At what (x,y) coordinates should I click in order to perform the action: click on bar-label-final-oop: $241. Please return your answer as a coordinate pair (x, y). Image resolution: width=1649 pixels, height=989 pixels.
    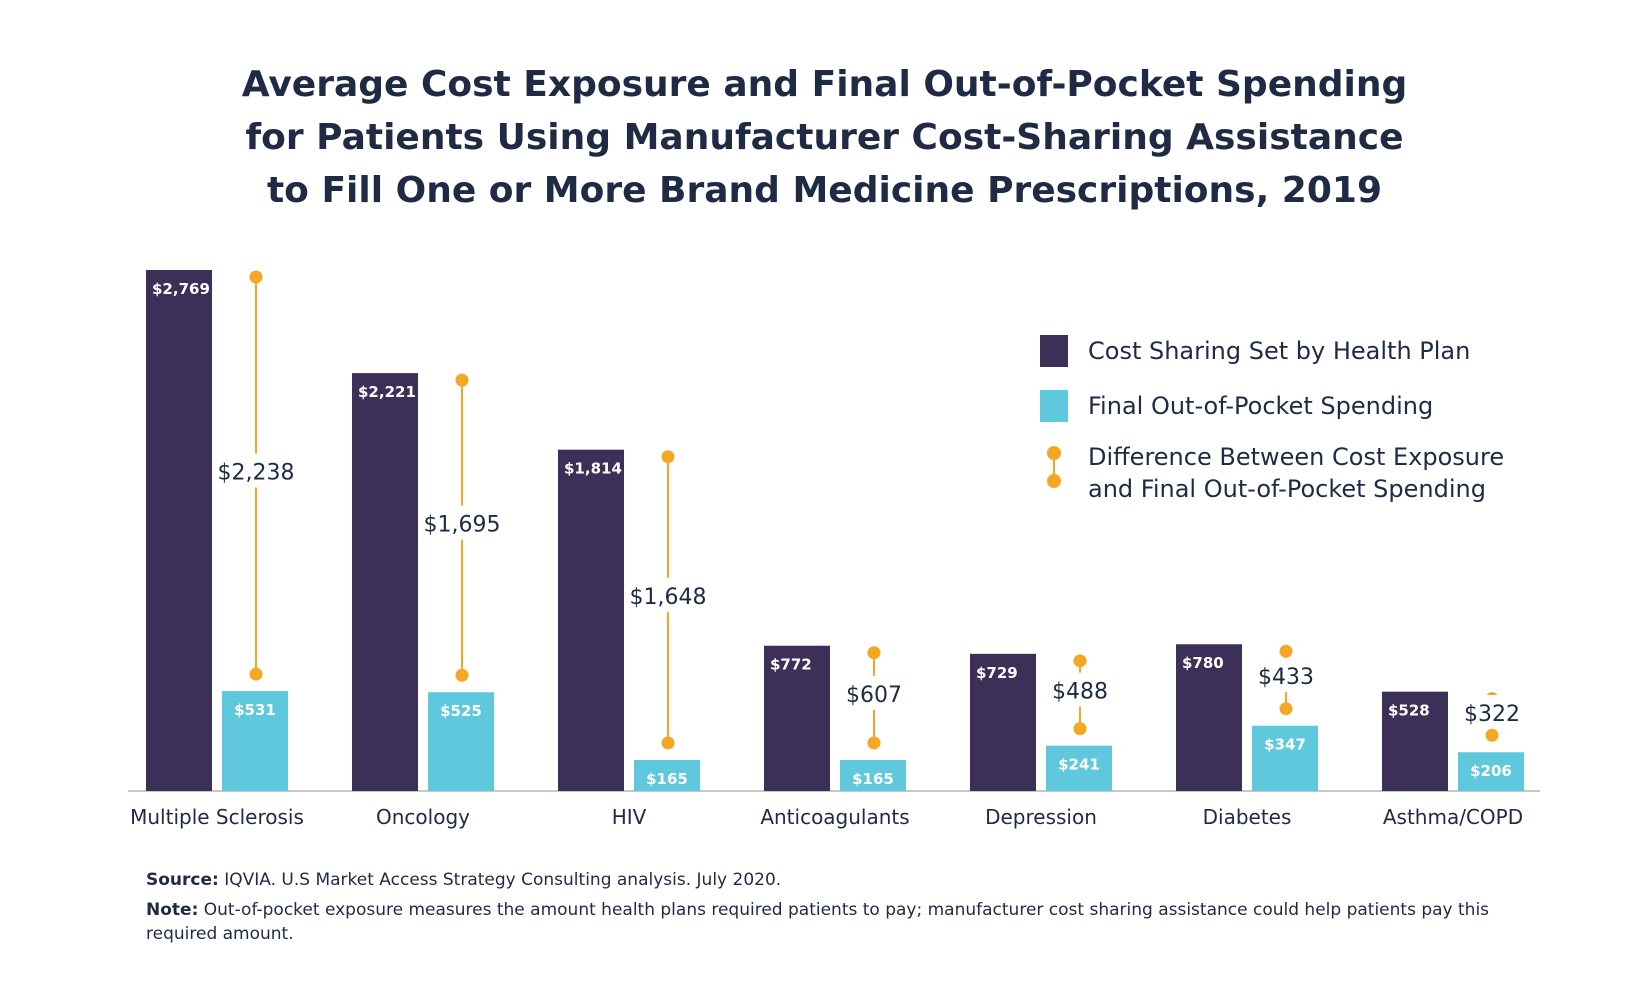
    Looking at the image, I should click on (1079, 765).